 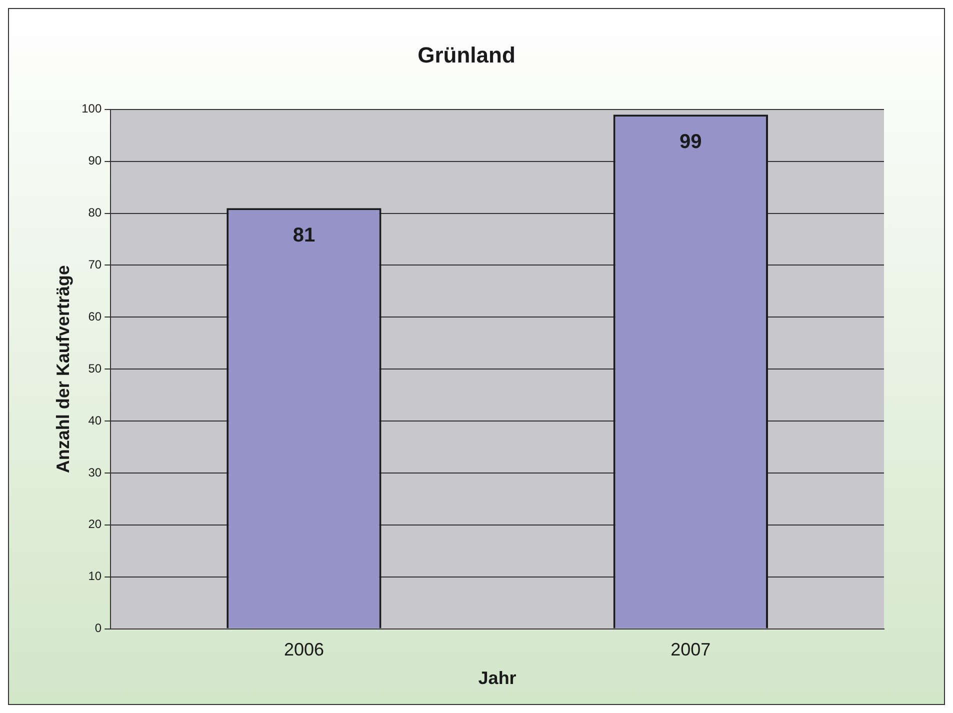 What do you see at coordinates (95, 265) in the screenshot?
I see `y-tick-label: 70` at bounding box center [95, 265].